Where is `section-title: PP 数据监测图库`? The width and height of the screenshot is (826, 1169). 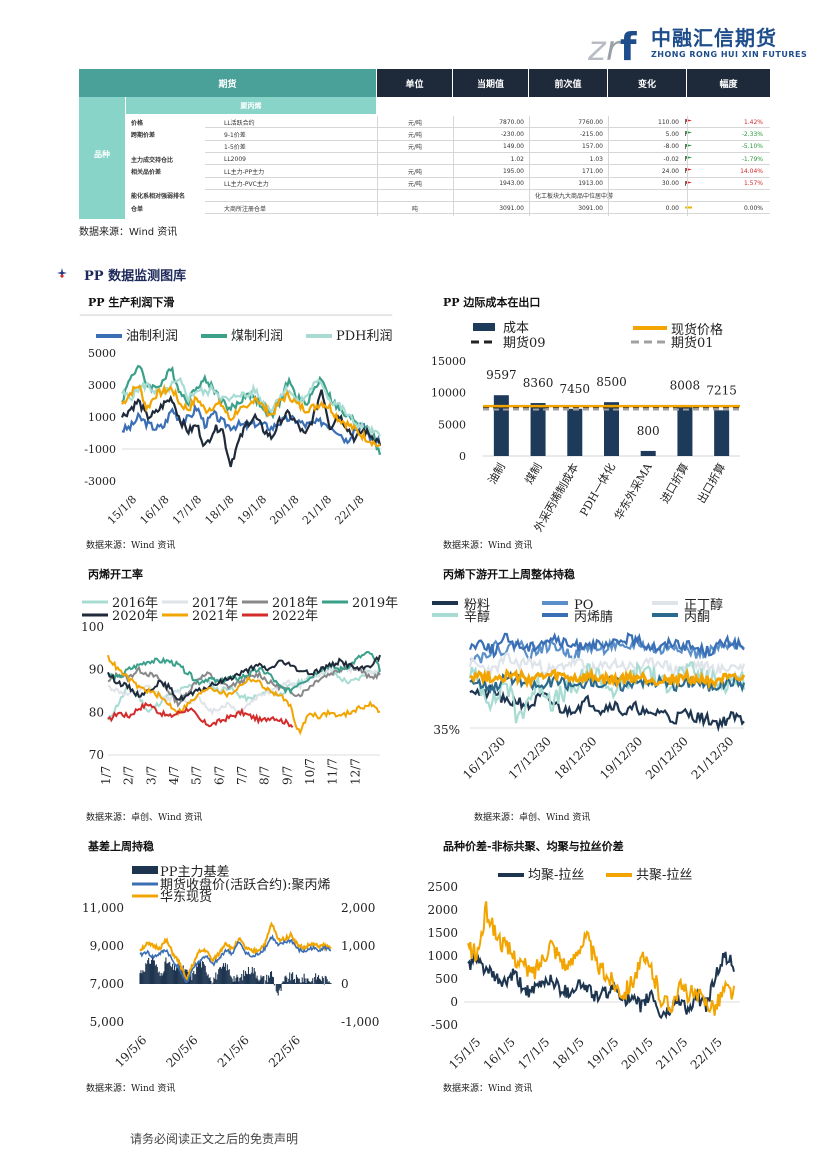 section-title: PP 数据监测图库 is located at coordinates (135, 276).